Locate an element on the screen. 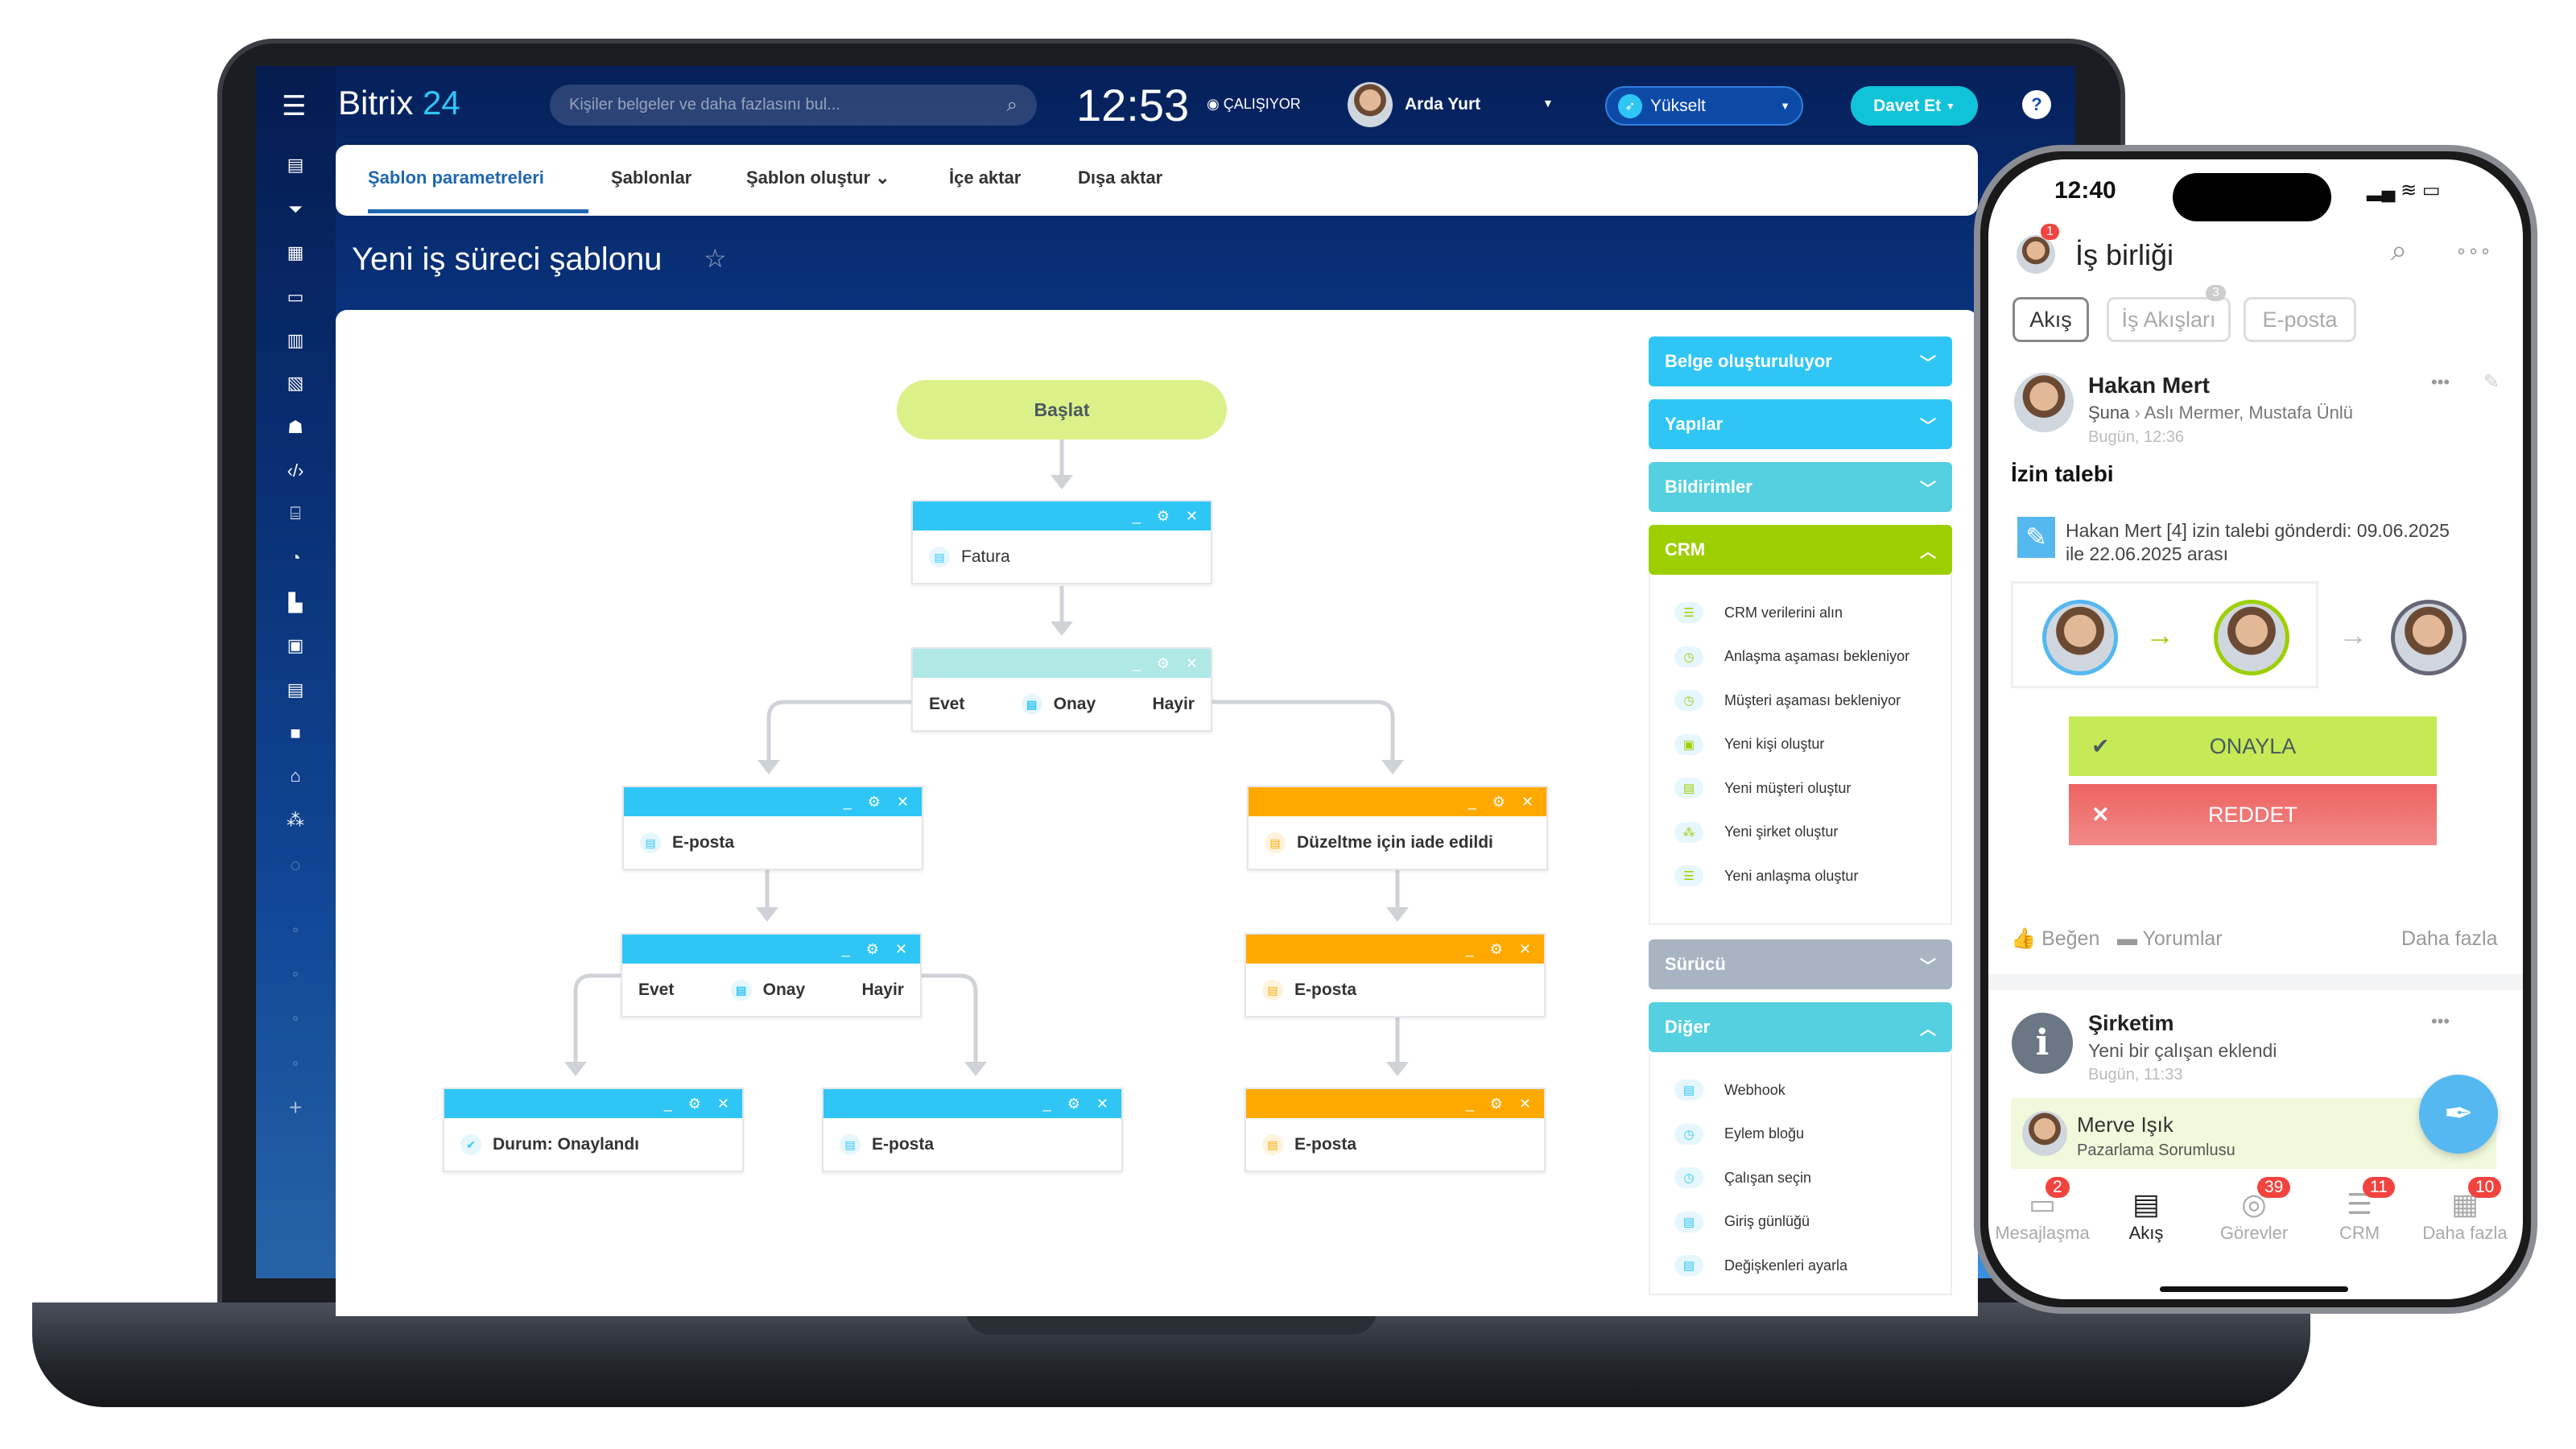 Image resolution: width=2576 pixels, height=1449 pixels. more-button: Daha fazla is located at coordinates (2449, 938).